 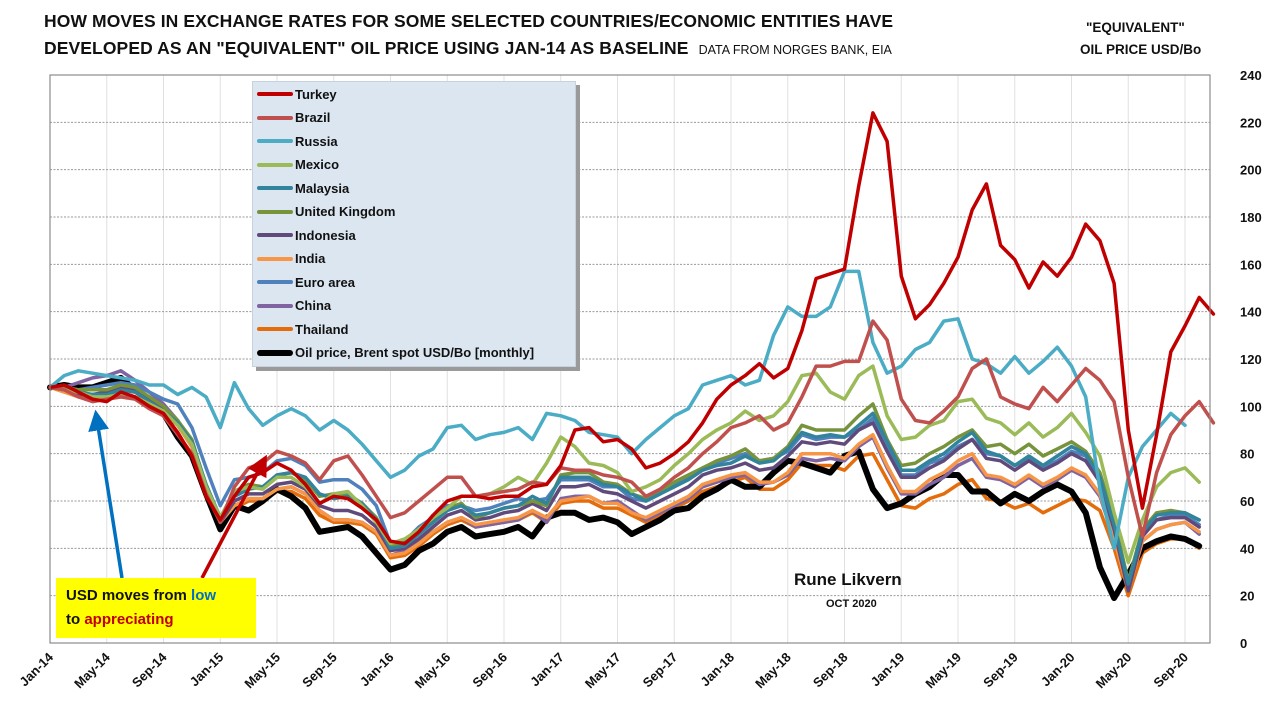 I want to click on x-tick-label: May-17, so click(x=603, y=671).